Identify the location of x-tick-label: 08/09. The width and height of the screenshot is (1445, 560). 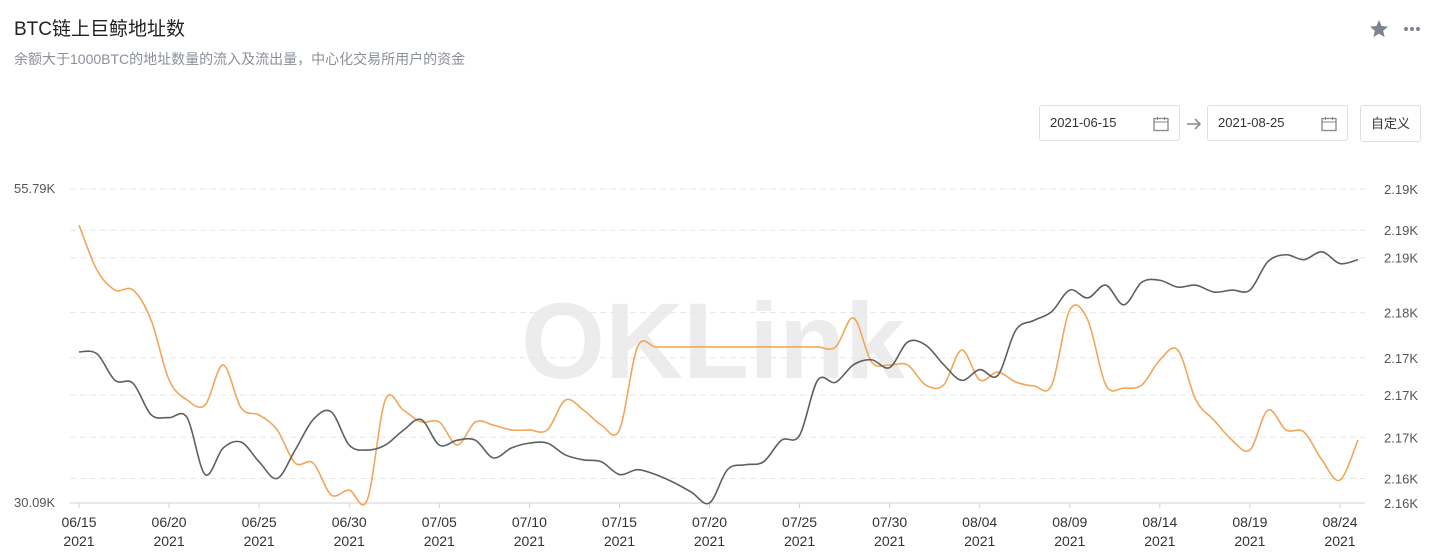
(1069, 522).